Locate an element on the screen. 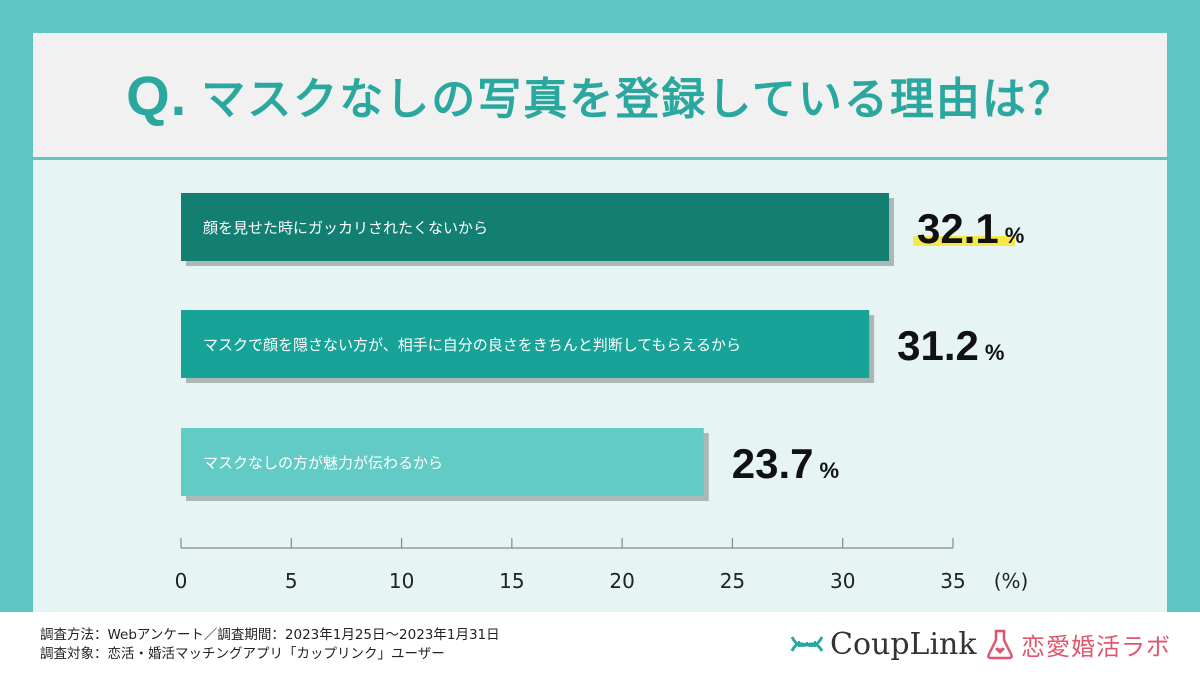 The height and width of the screenshot is (675, 1200). x-tick-label: 30 is located at coordinates (842, 581).